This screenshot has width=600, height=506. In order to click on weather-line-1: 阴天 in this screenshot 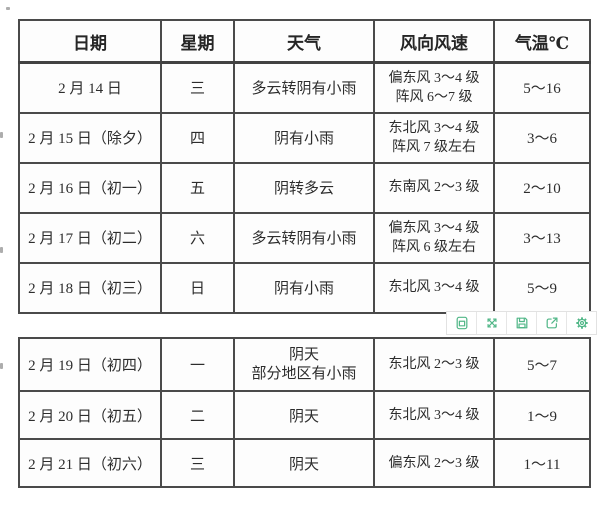, I will do `click(303, 354)`.